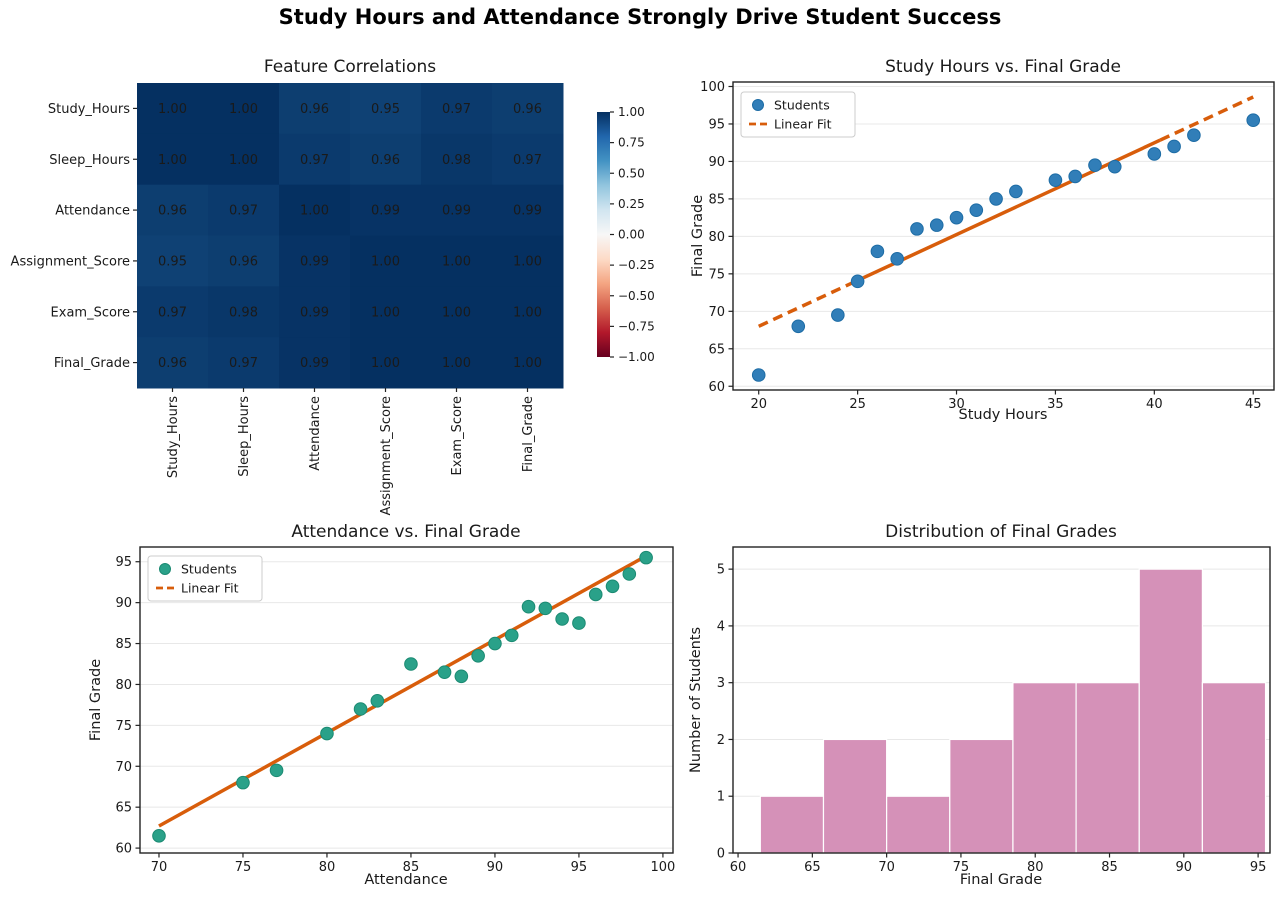  I want to click on heatmap-col-label: Exam_Score, so click(457, 435).